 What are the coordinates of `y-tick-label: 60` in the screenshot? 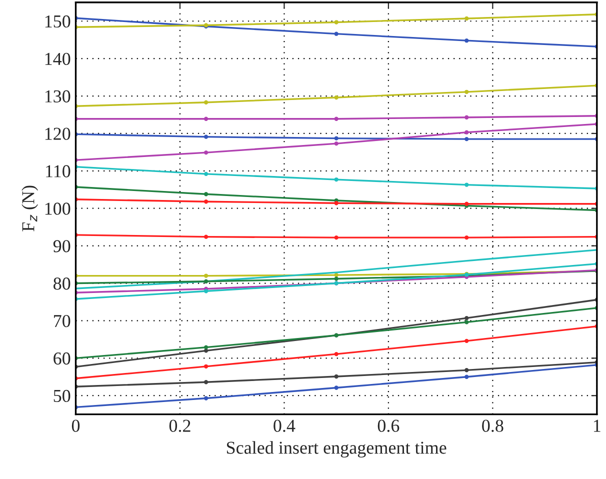 It's located at (62, 358).